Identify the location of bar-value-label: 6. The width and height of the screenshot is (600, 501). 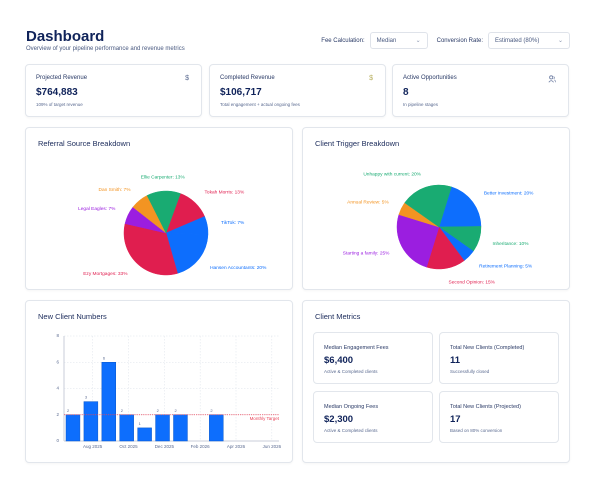
(104, 357).